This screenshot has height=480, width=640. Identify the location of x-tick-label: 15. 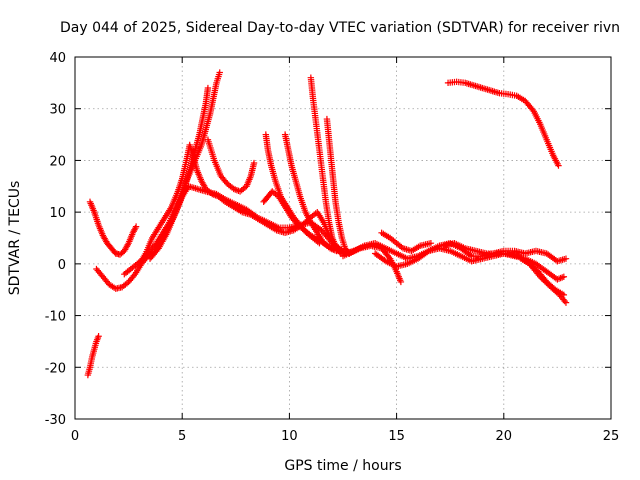
(396, 436).